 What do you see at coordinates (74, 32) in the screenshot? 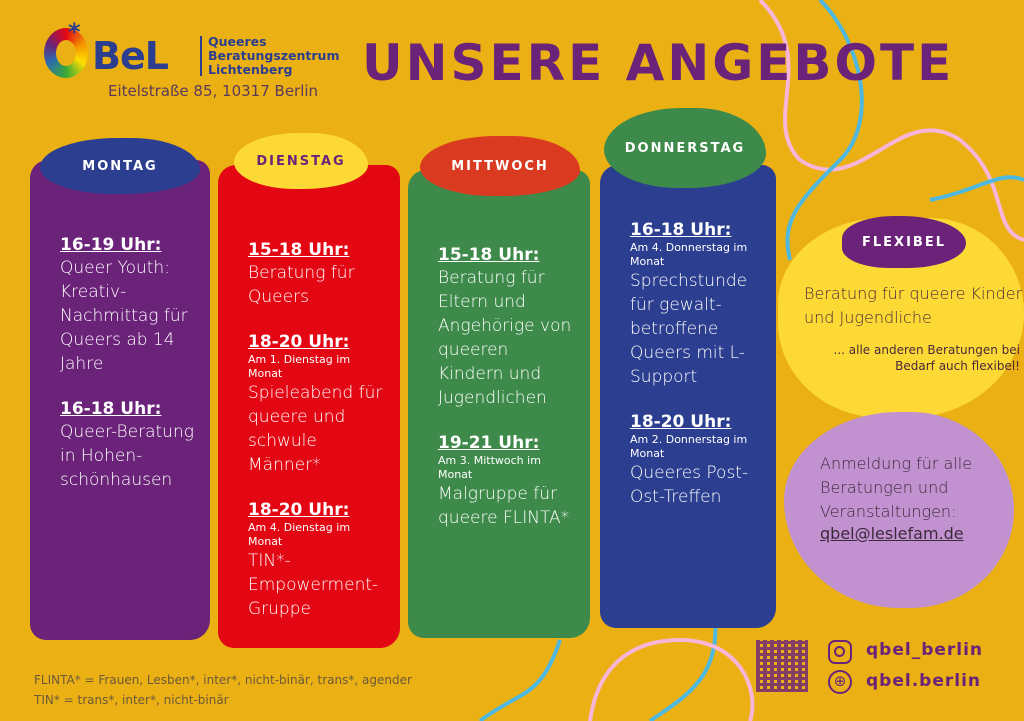
I see `logo-asterisk-icon: *` at bounding box center [74, 32].